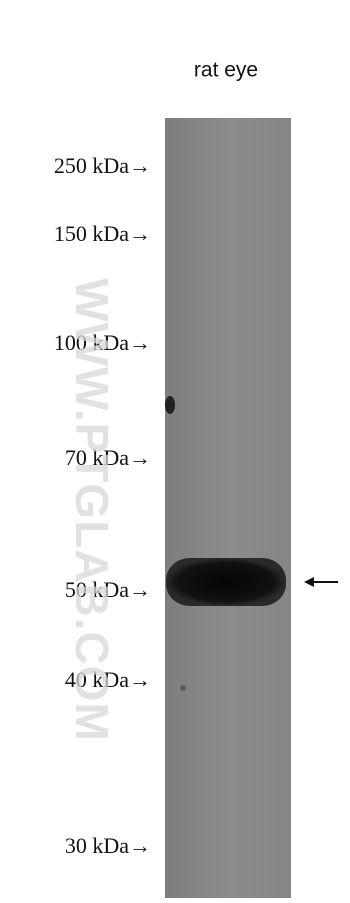  Describe the element at coordinates (170, 405) in the screenshot. I see `edge-spot` at that location.